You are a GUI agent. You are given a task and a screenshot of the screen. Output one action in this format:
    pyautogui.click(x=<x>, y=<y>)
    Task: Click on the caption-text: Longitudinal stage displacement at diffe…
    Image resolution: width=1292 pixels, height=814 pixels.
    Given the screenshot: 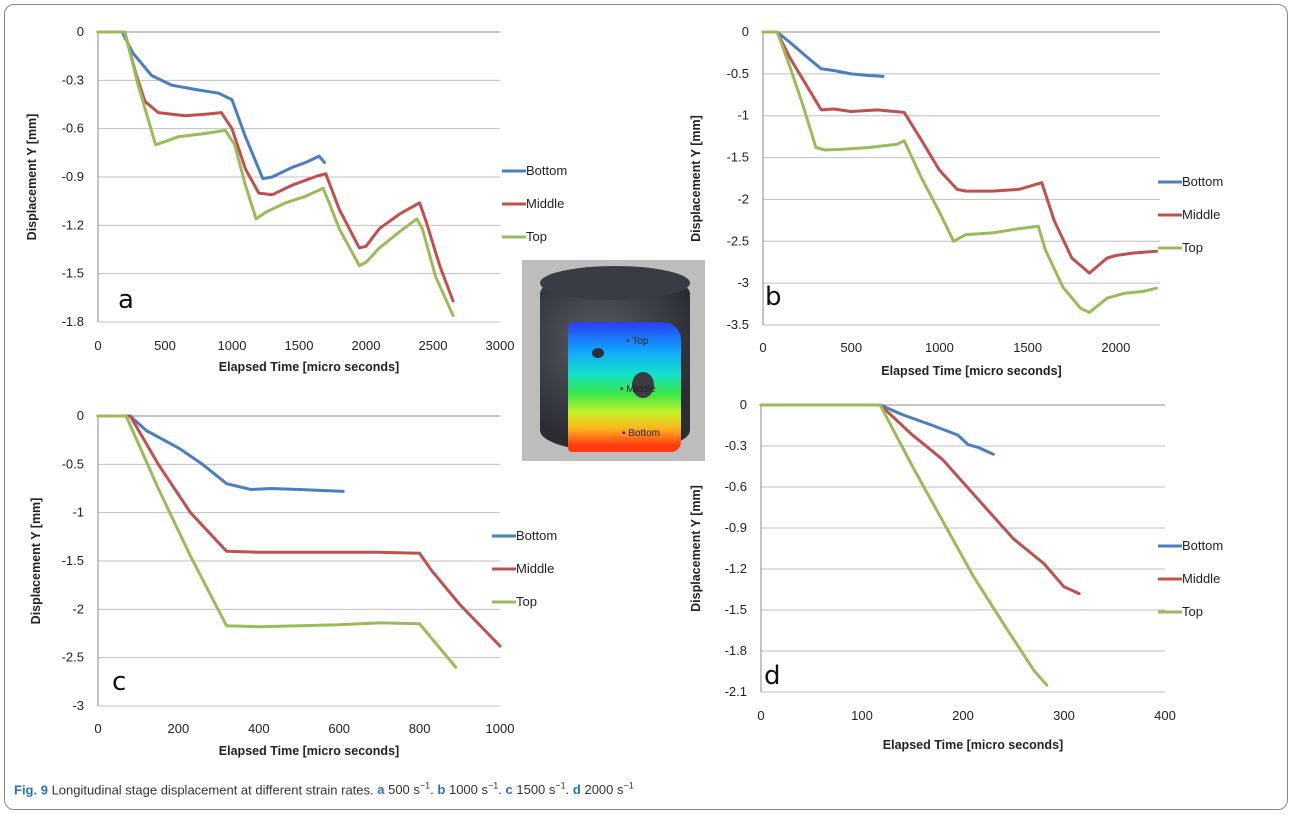 What is the action you would take?
    pyautogui.click(x=212, y=790)
    